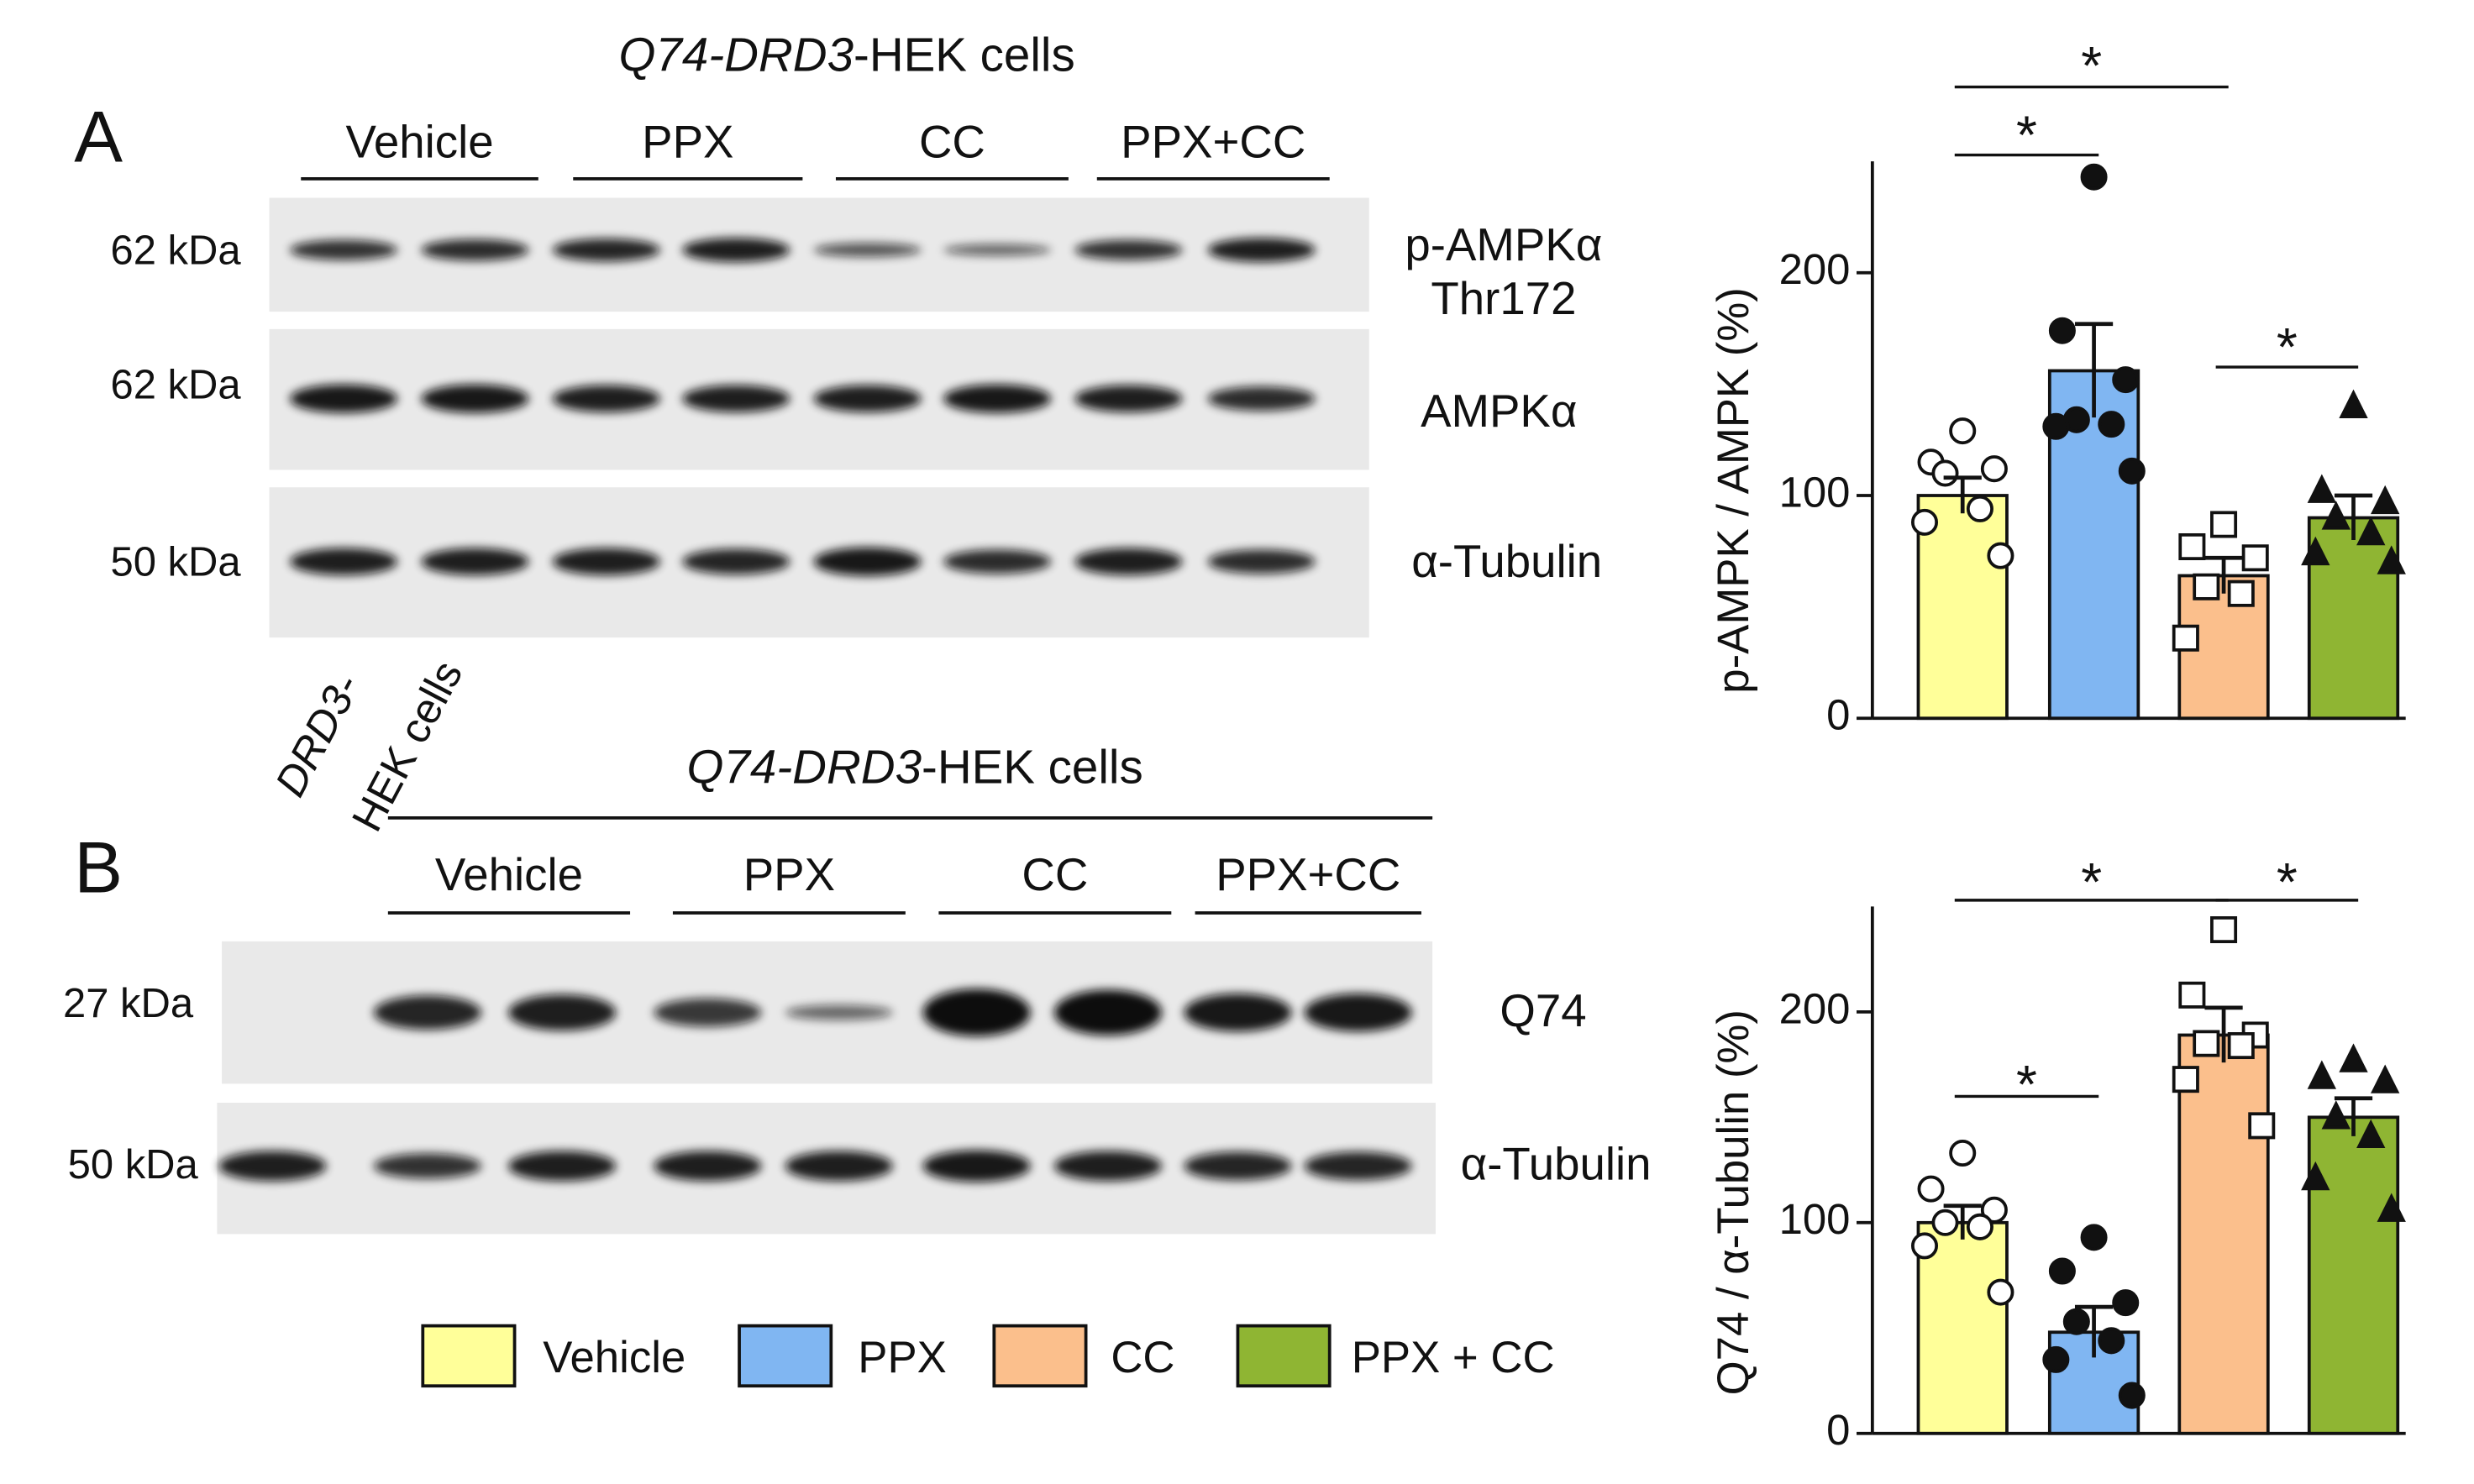  Describe the element at coordinates (1815, 492) in the screenshot. I see `y-tick-label: 100` at that location.